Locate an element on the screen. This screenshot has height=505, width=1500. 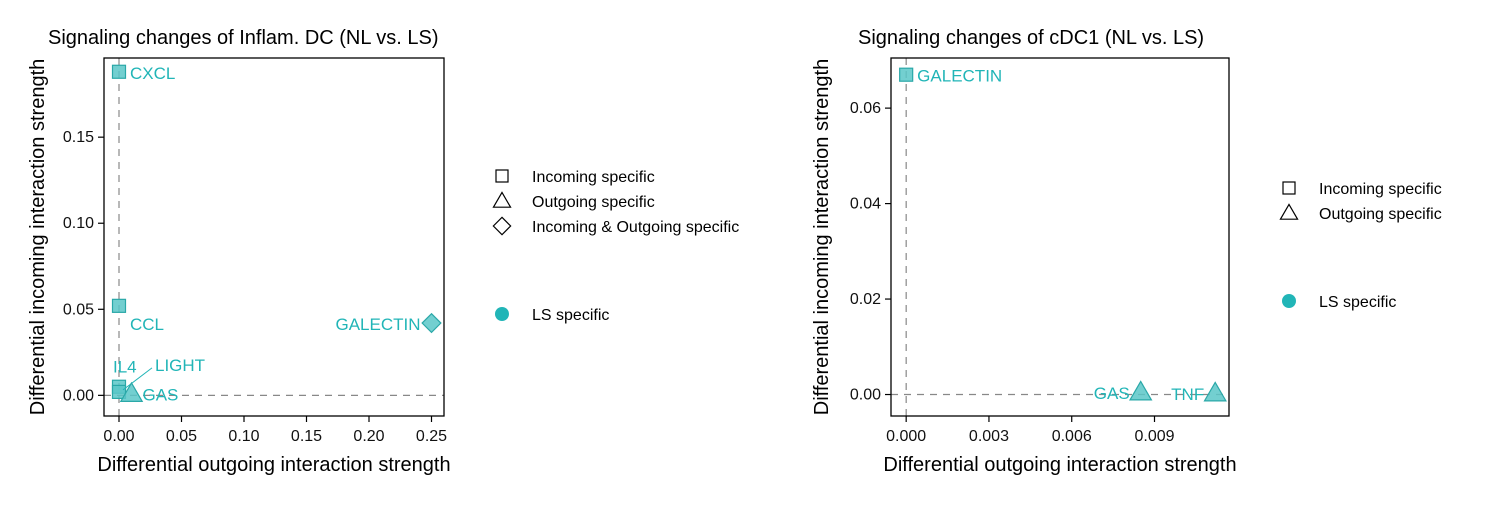
x-tick-label: 0.05 is located at coordinates (181, 436).